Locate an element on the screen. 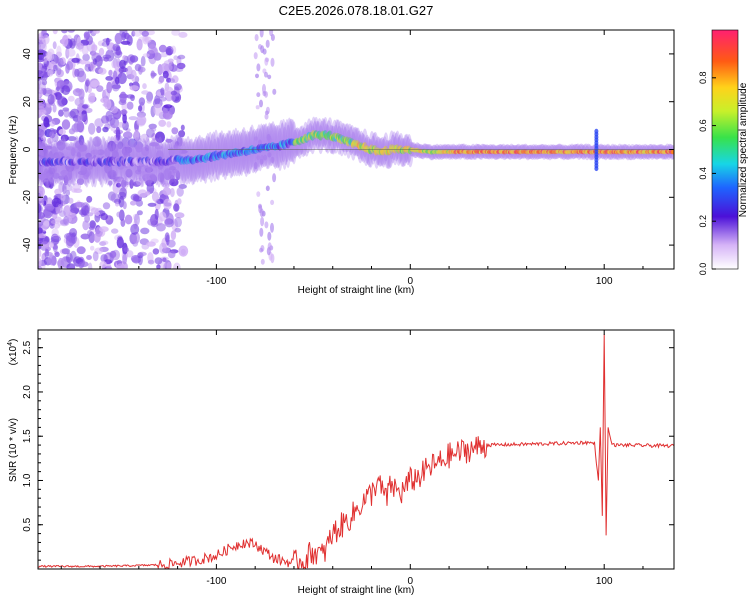 The height and width of the screenshot is (600, 750). snr-xtick-label: -100 is located at coordinates (216, 581).